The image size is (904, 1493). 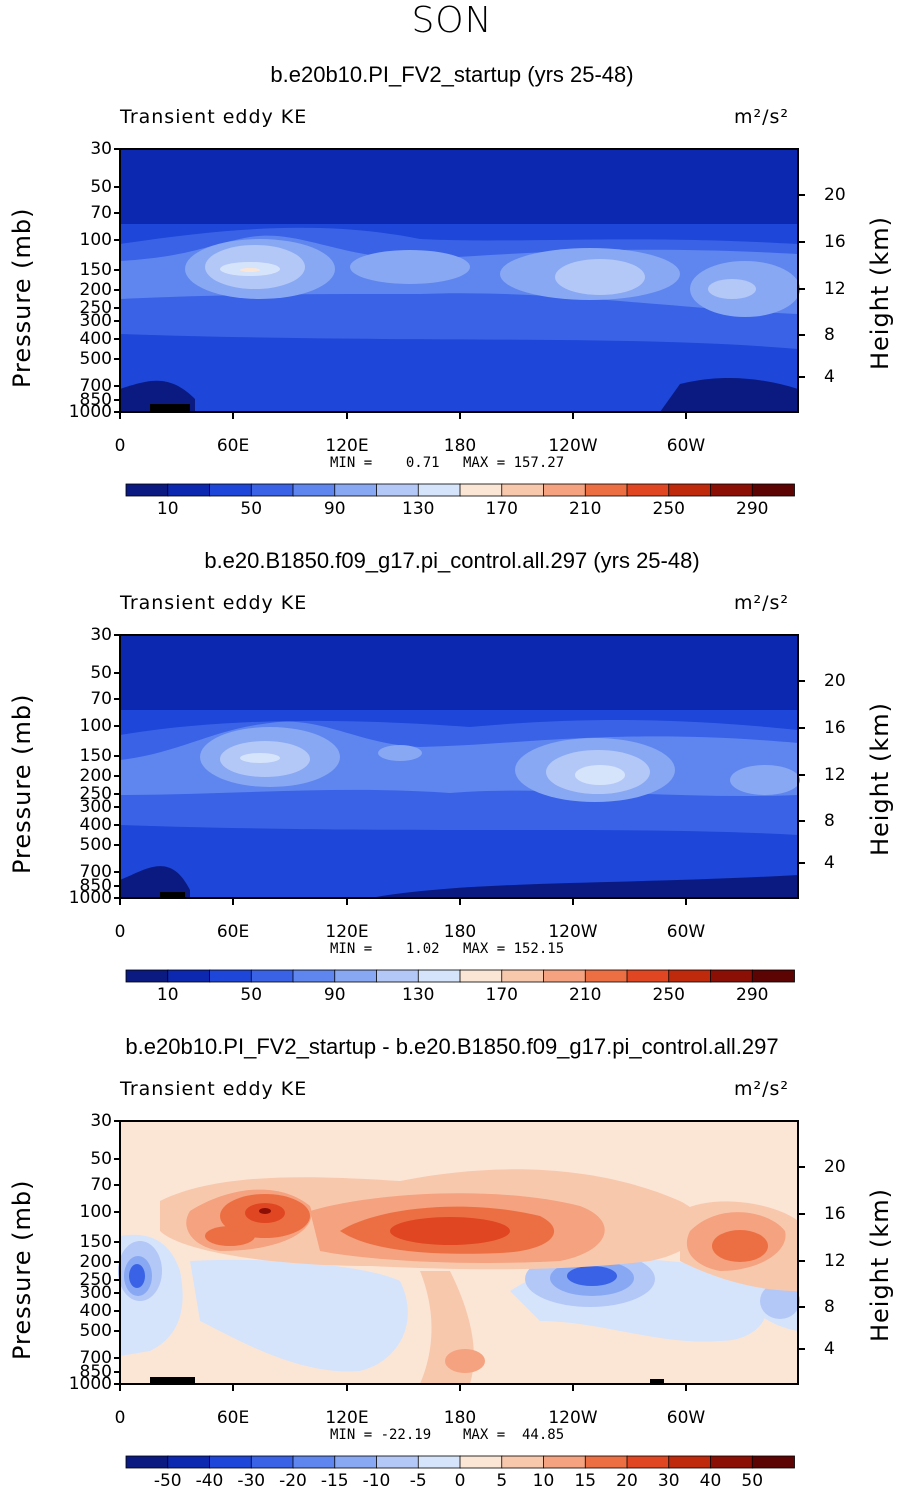 I want to click on panel1-units: m²/s², so click(x=762, y=117).